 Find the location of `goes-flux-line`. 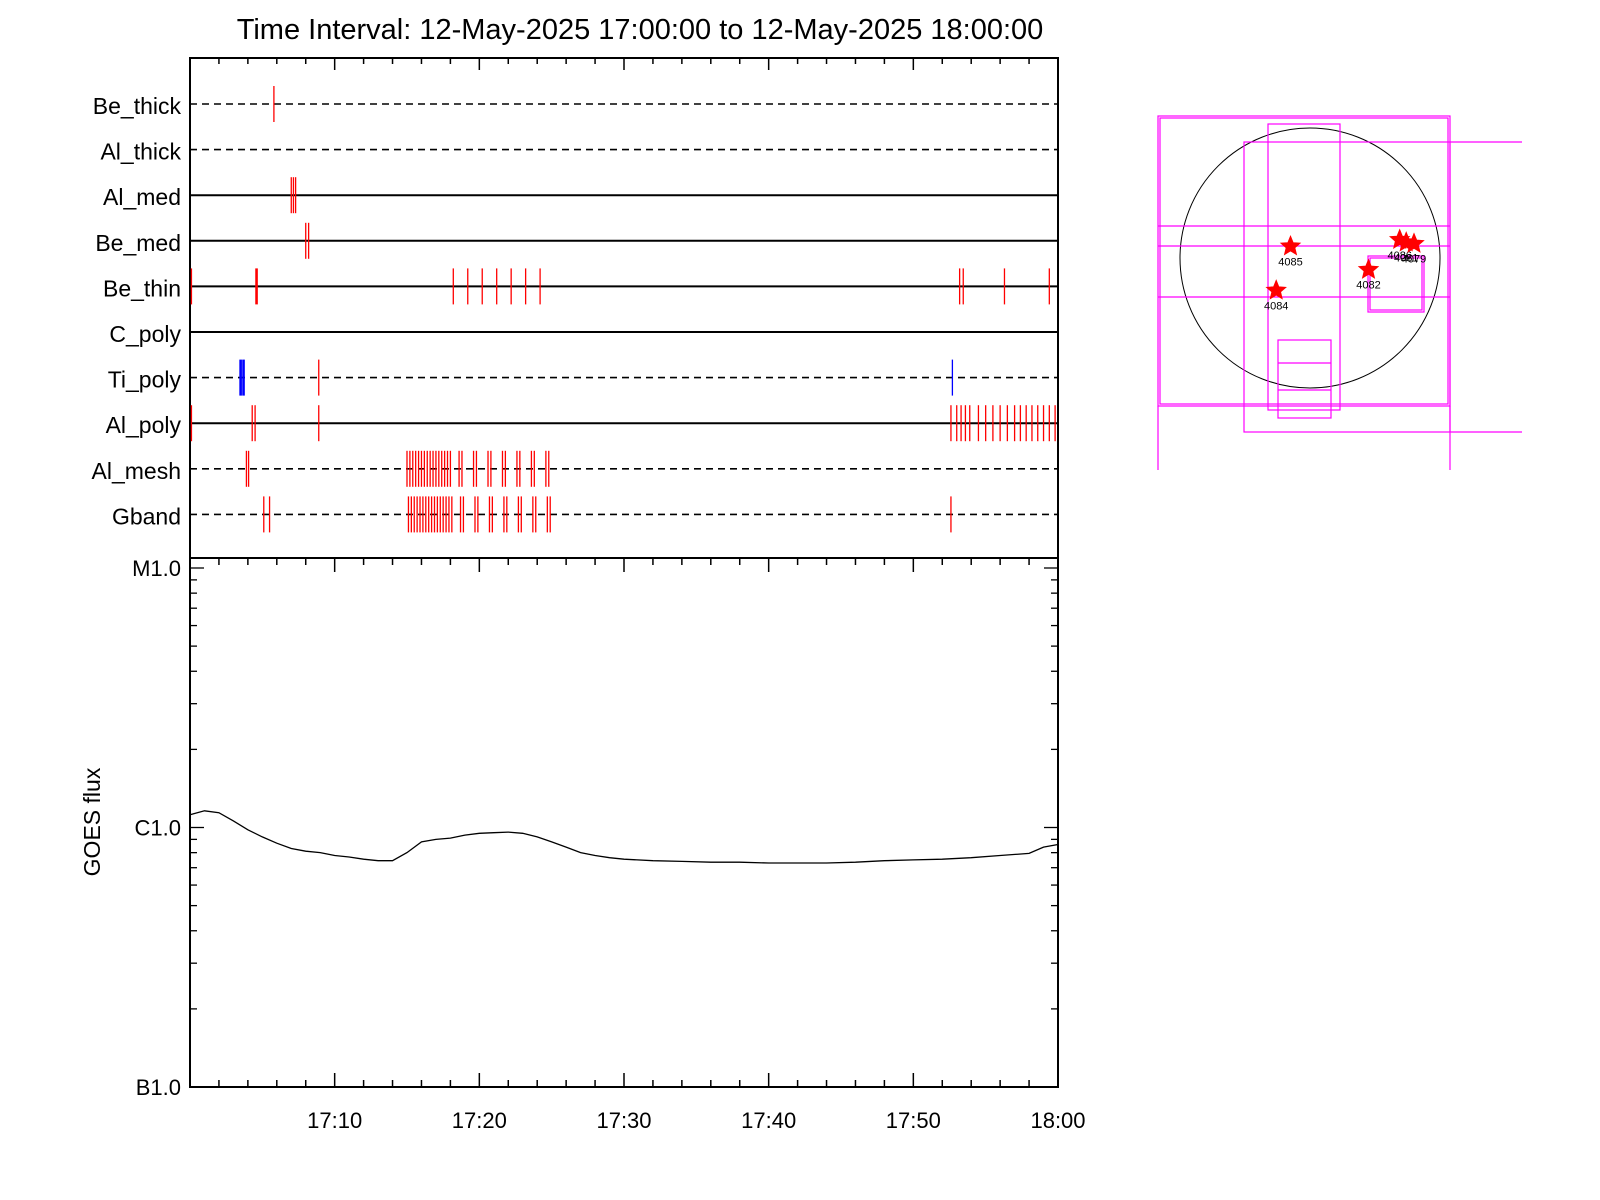

goes-flux-line is located at coordinates (624, 837).